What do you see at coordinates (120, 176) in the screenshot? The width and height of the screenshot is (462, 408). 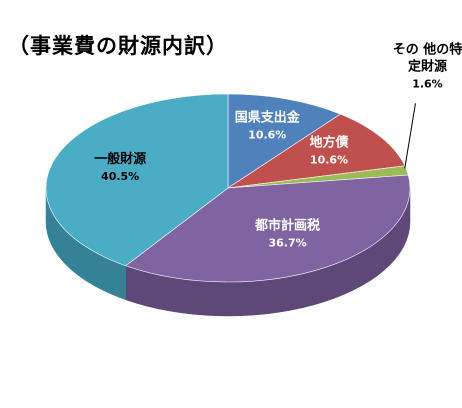 I see `value-label-4-1: 40.5%` at bounding box center [120, 176].